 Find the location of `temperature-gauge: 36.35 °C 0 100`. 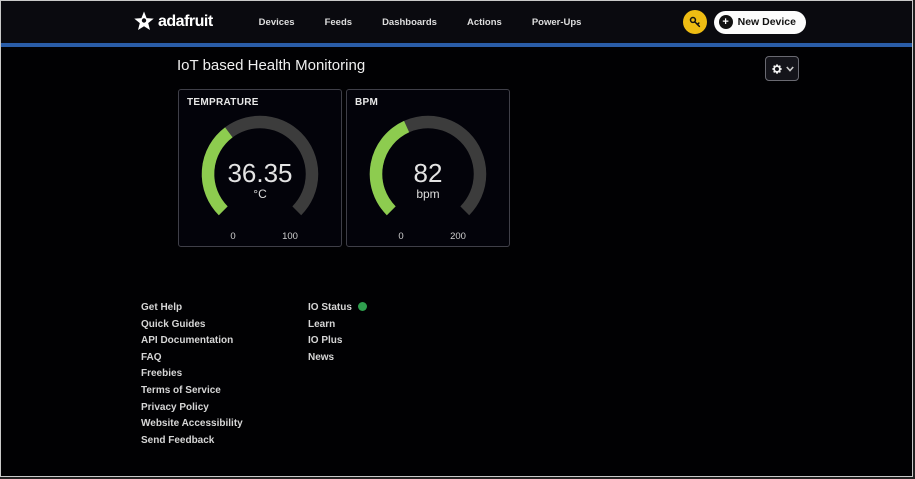

temperature-gauge: 36.35 °C 0 100 is located at coordinates (260, 178).